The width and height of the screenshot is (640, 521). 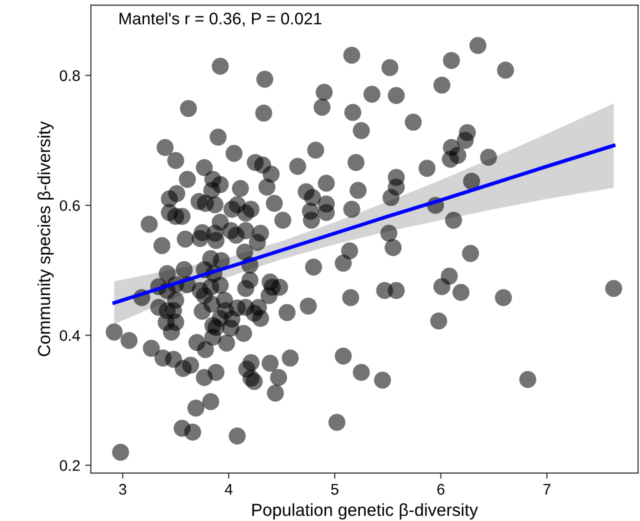 What do you see at coordinates (70, 76) in the screenshot?
I see `y-tick-label: 0.8` at bounding box center [70, 76].